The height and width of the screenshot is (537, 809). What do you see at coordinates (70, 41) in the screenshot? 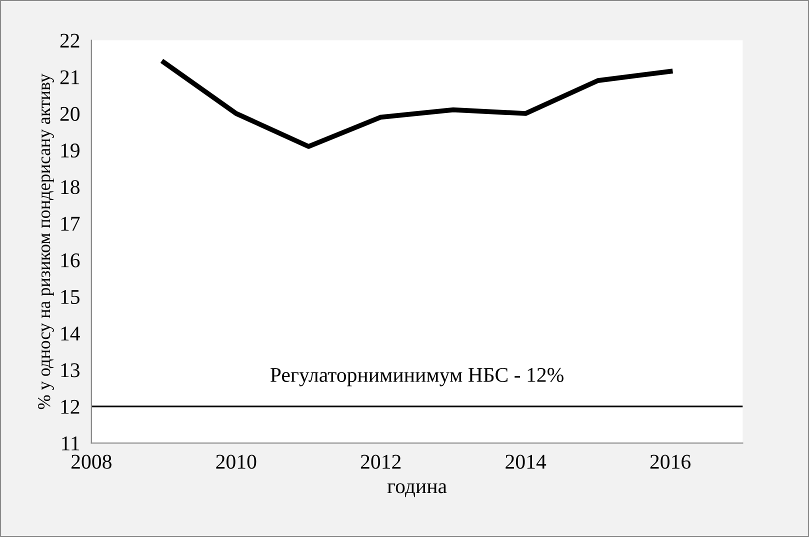
I see `y-tick-label: 22` at bounding box center [70, 41].